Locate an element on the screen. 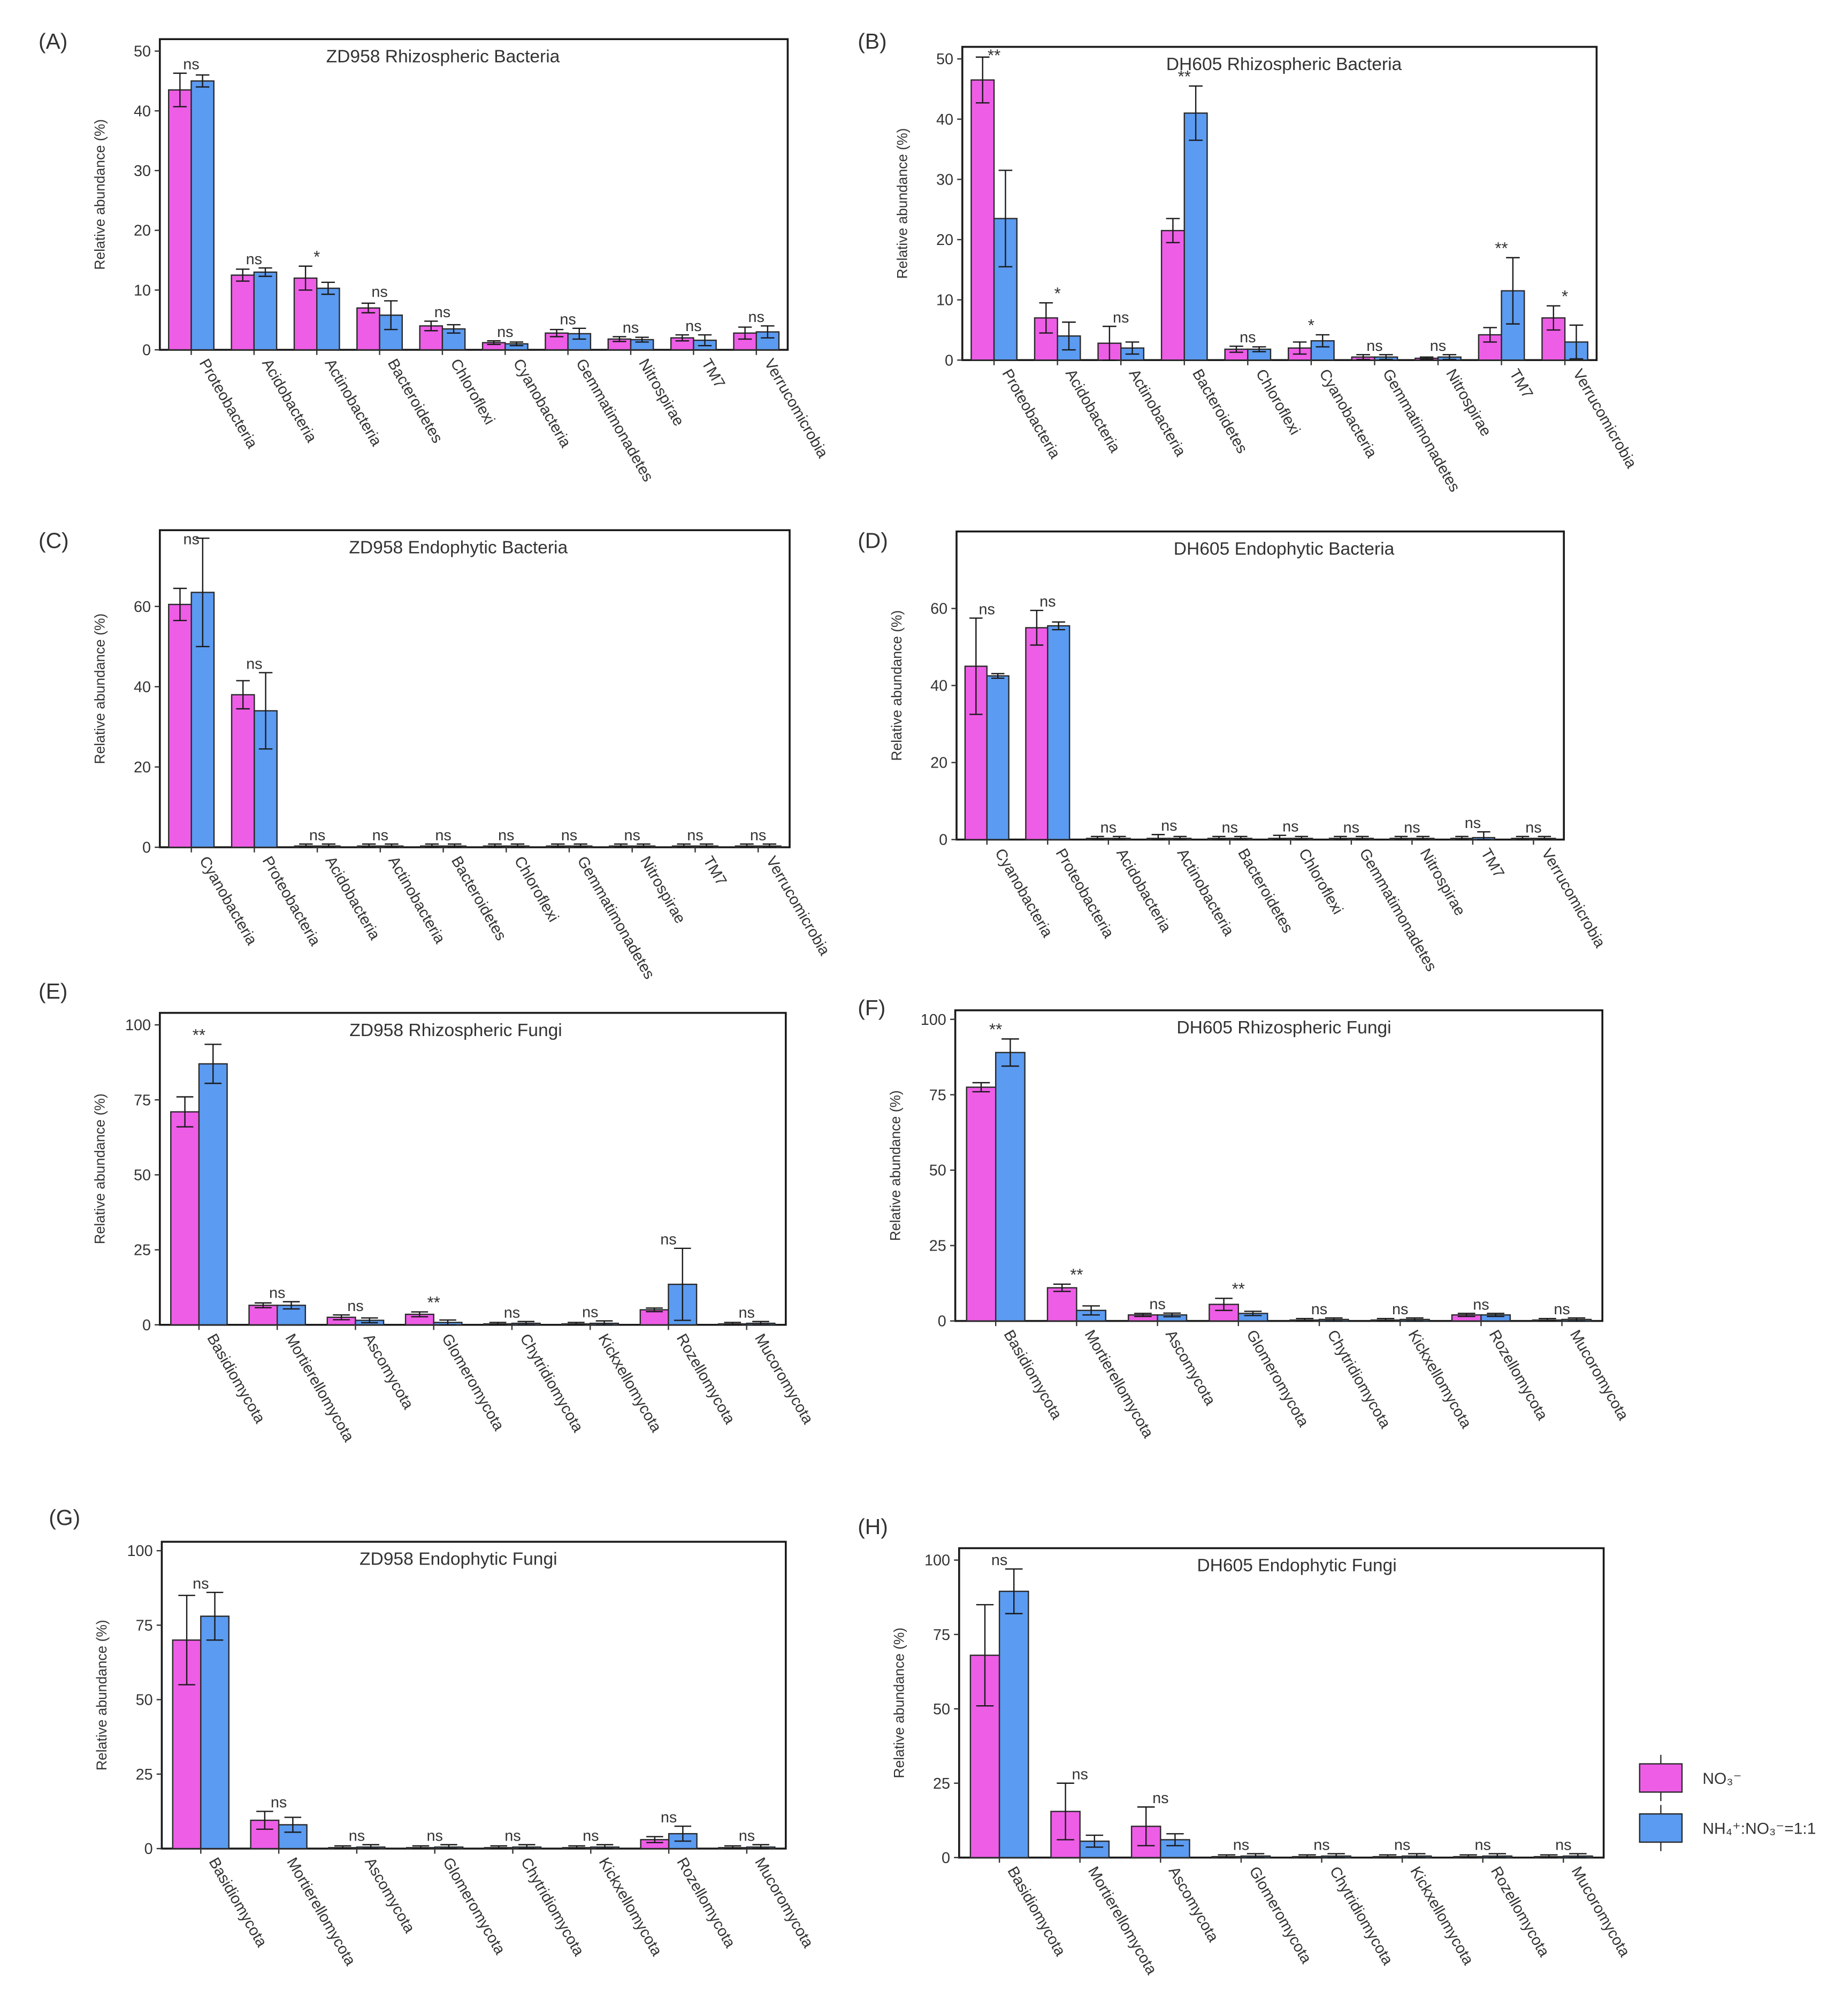 This screenshot has height=2016, width=1835. y-tick-label: 100 is located at coordinates (140, 1551).